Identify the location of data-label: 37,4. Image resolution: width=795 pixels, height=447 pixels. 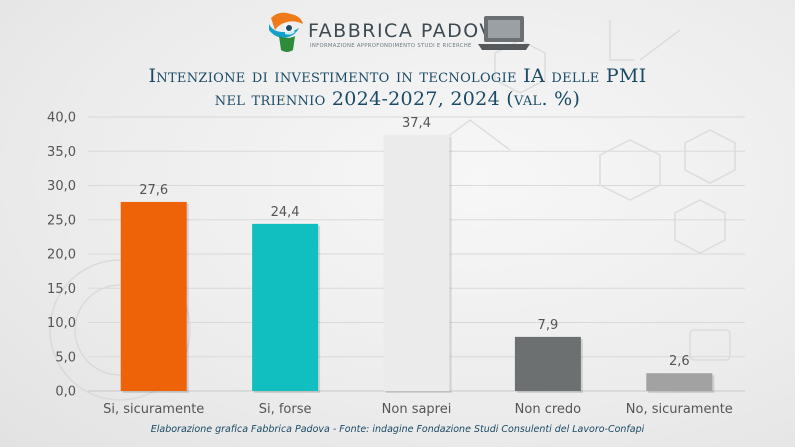
(416, 123).